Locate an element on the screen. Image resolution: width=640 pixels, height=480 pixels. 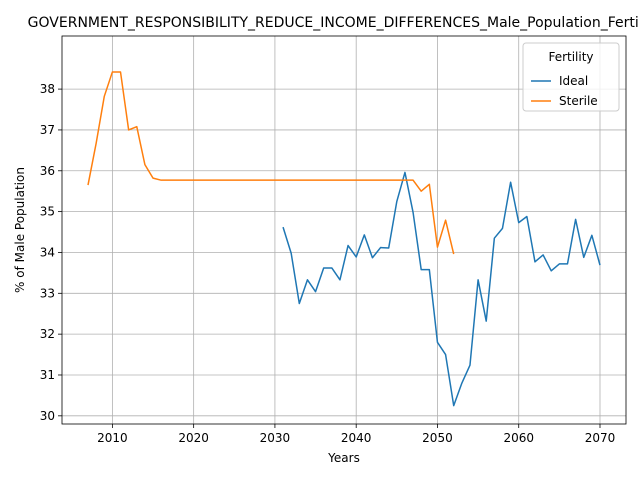
x-tick-label: 2040 is located at coordinates (356, 438).